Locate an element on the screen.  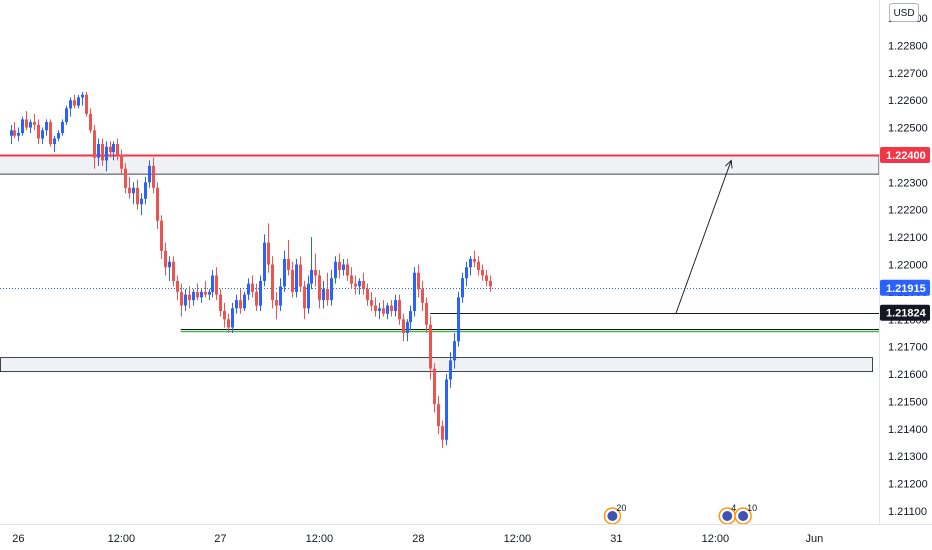
event-marker: 20 is located at coordinates (614, 514).